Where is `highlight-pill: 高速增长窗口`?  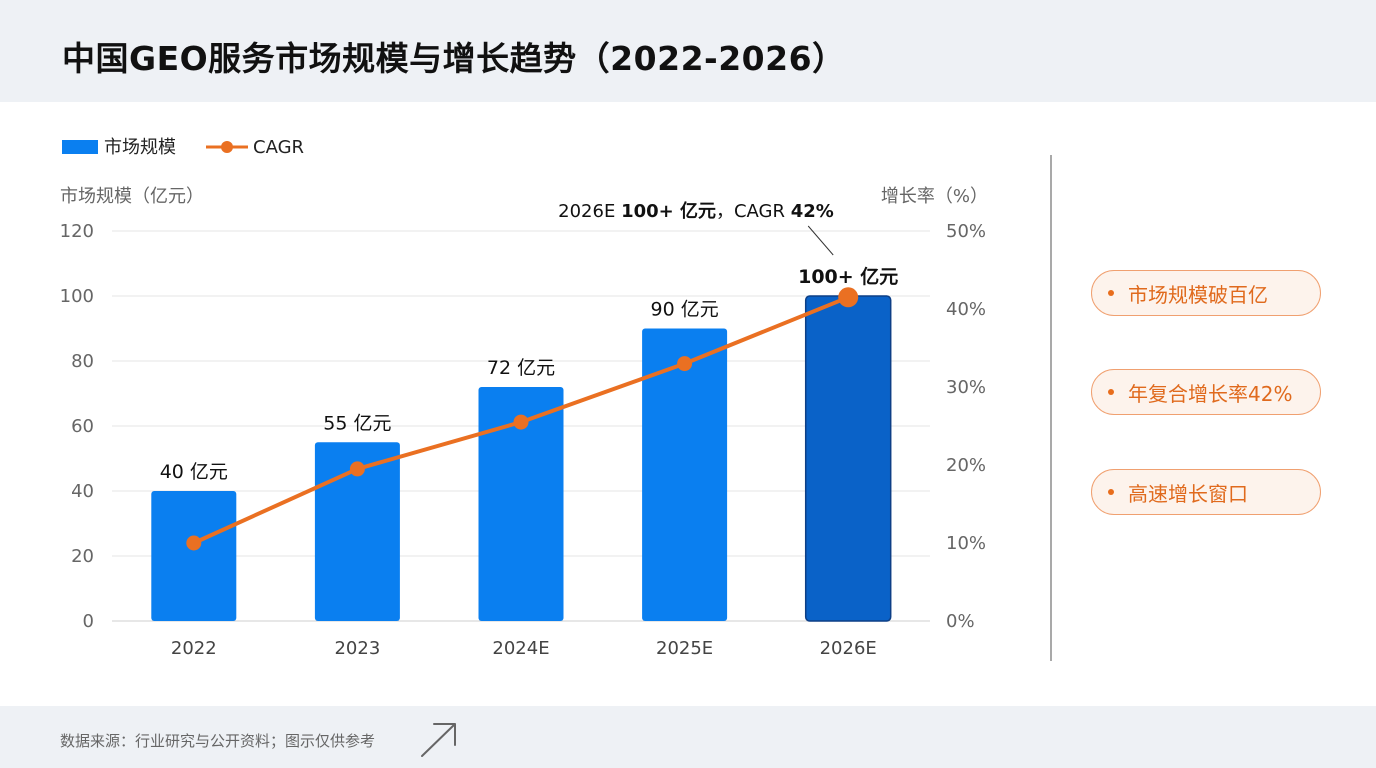
highlight-pill: 高速增长窗口 is located at coordinates (1206, 492).